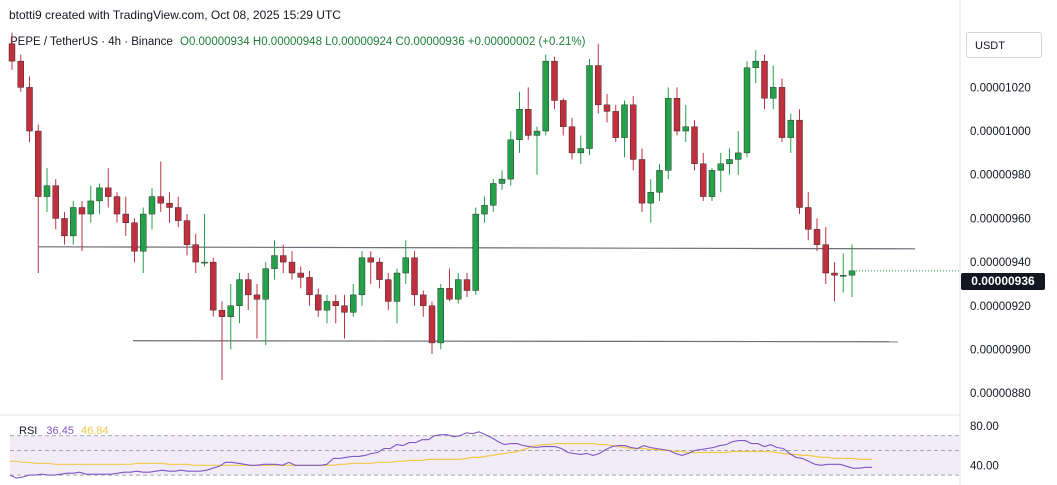 Image resolution: width=1057 pixels, height=485 pixels. What do you see at coordinates (1000, 394) in the screenshot?
I see `price-tick-label: 0.00000880` at bounding box center [1000, 394].